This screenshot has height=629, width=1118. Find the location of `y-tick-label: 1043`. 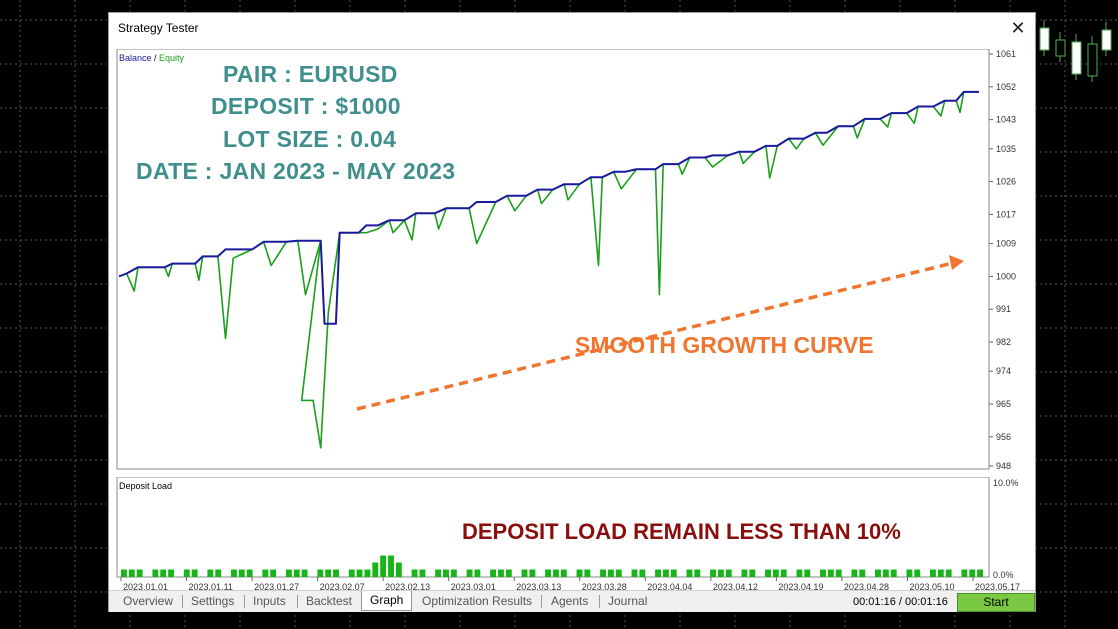

y-tick-label: 1043 is located at coordinates (1006, 120).